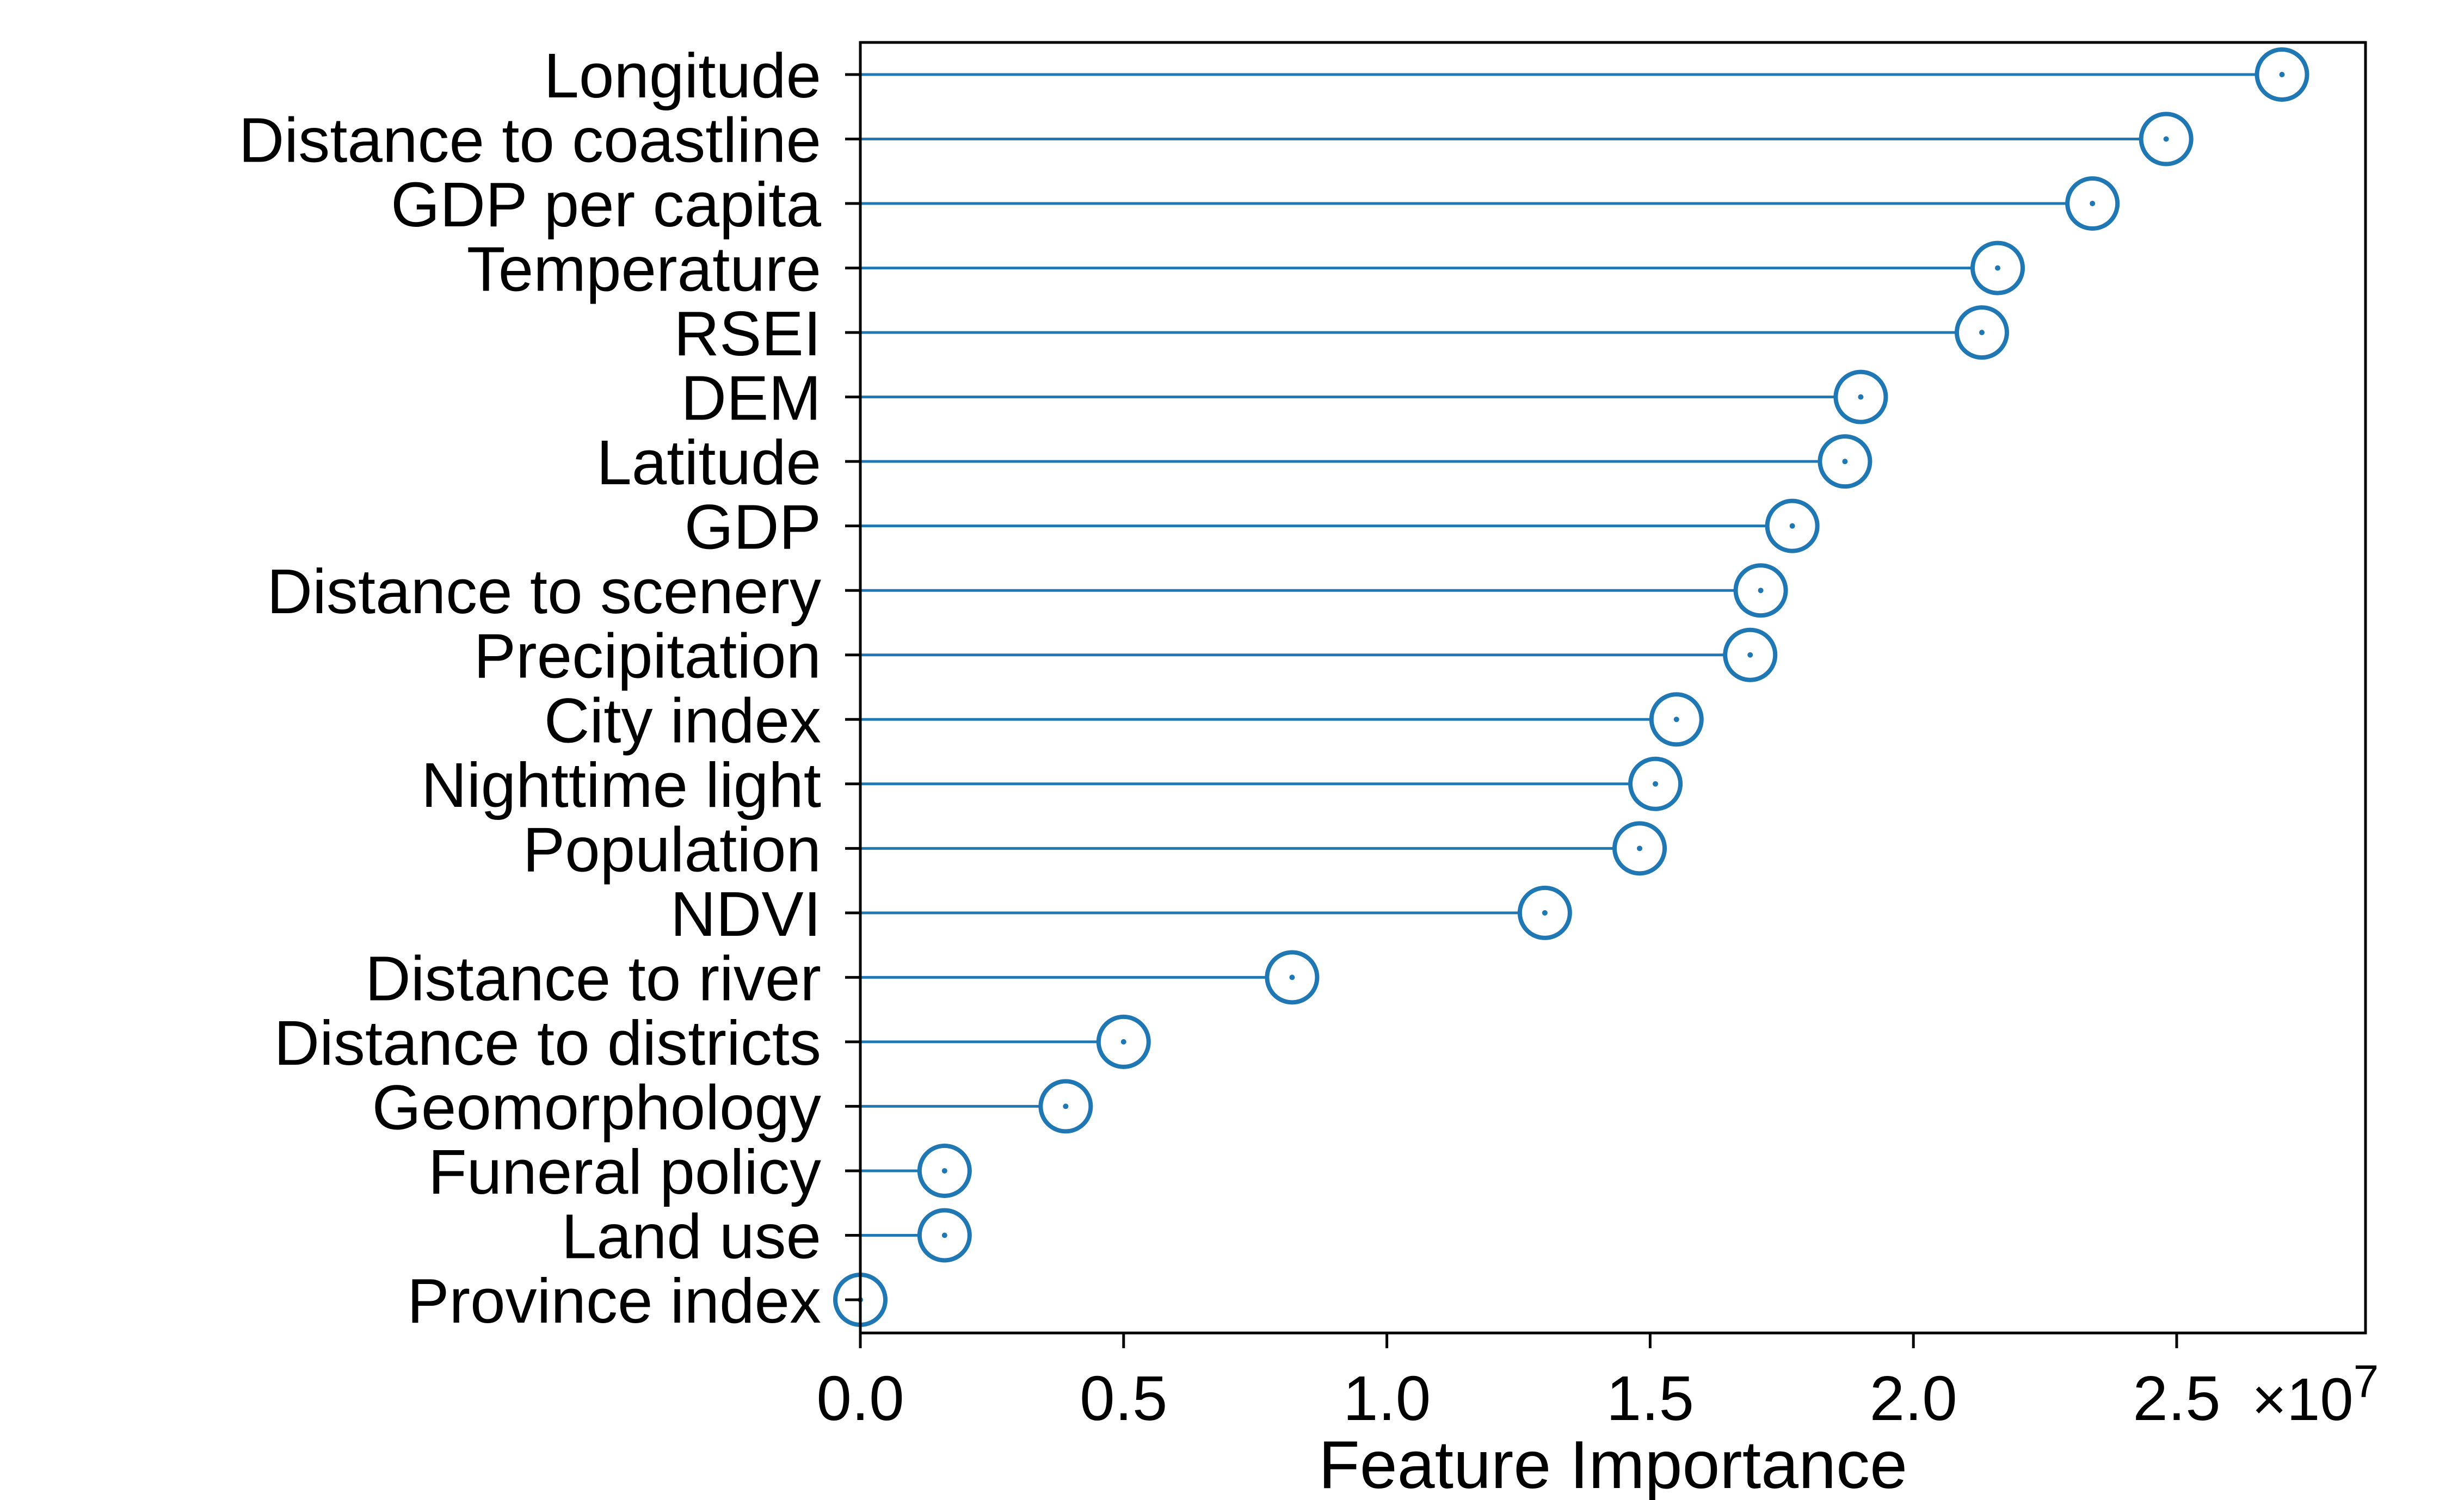 Image resolution: width=2464 pixels, height=1500 pixels. I want to click on y-tick-label-9: Precipitation, so click(647, 657).